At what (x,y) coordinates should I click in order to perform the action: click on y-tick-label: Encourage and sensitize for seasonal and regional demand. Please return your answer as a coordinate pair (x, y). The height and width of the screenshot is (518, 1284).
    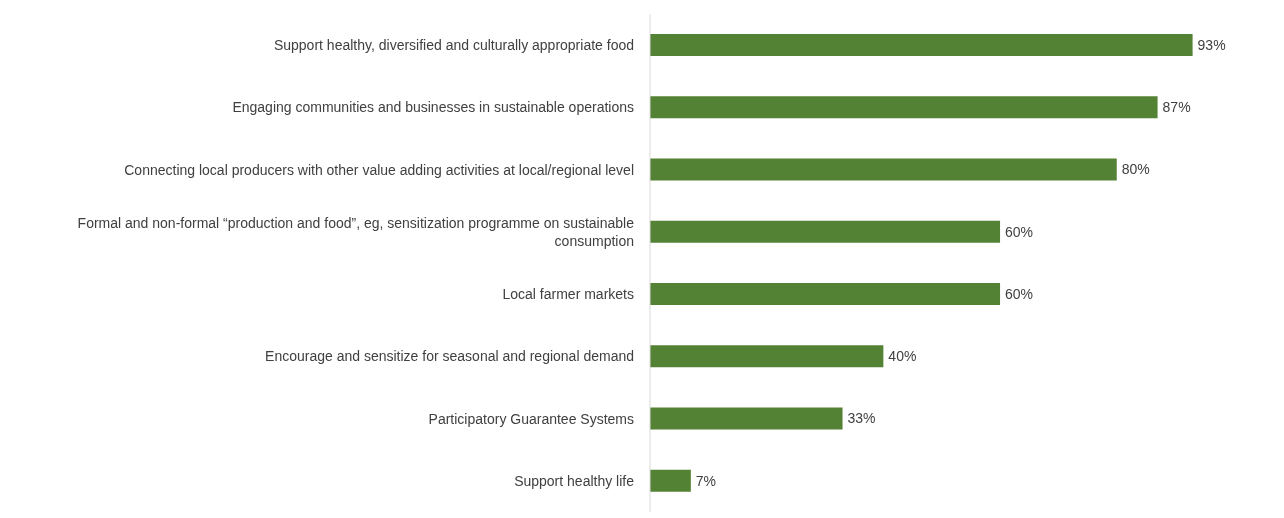
    Looking at the image, I should click on (449, 356).